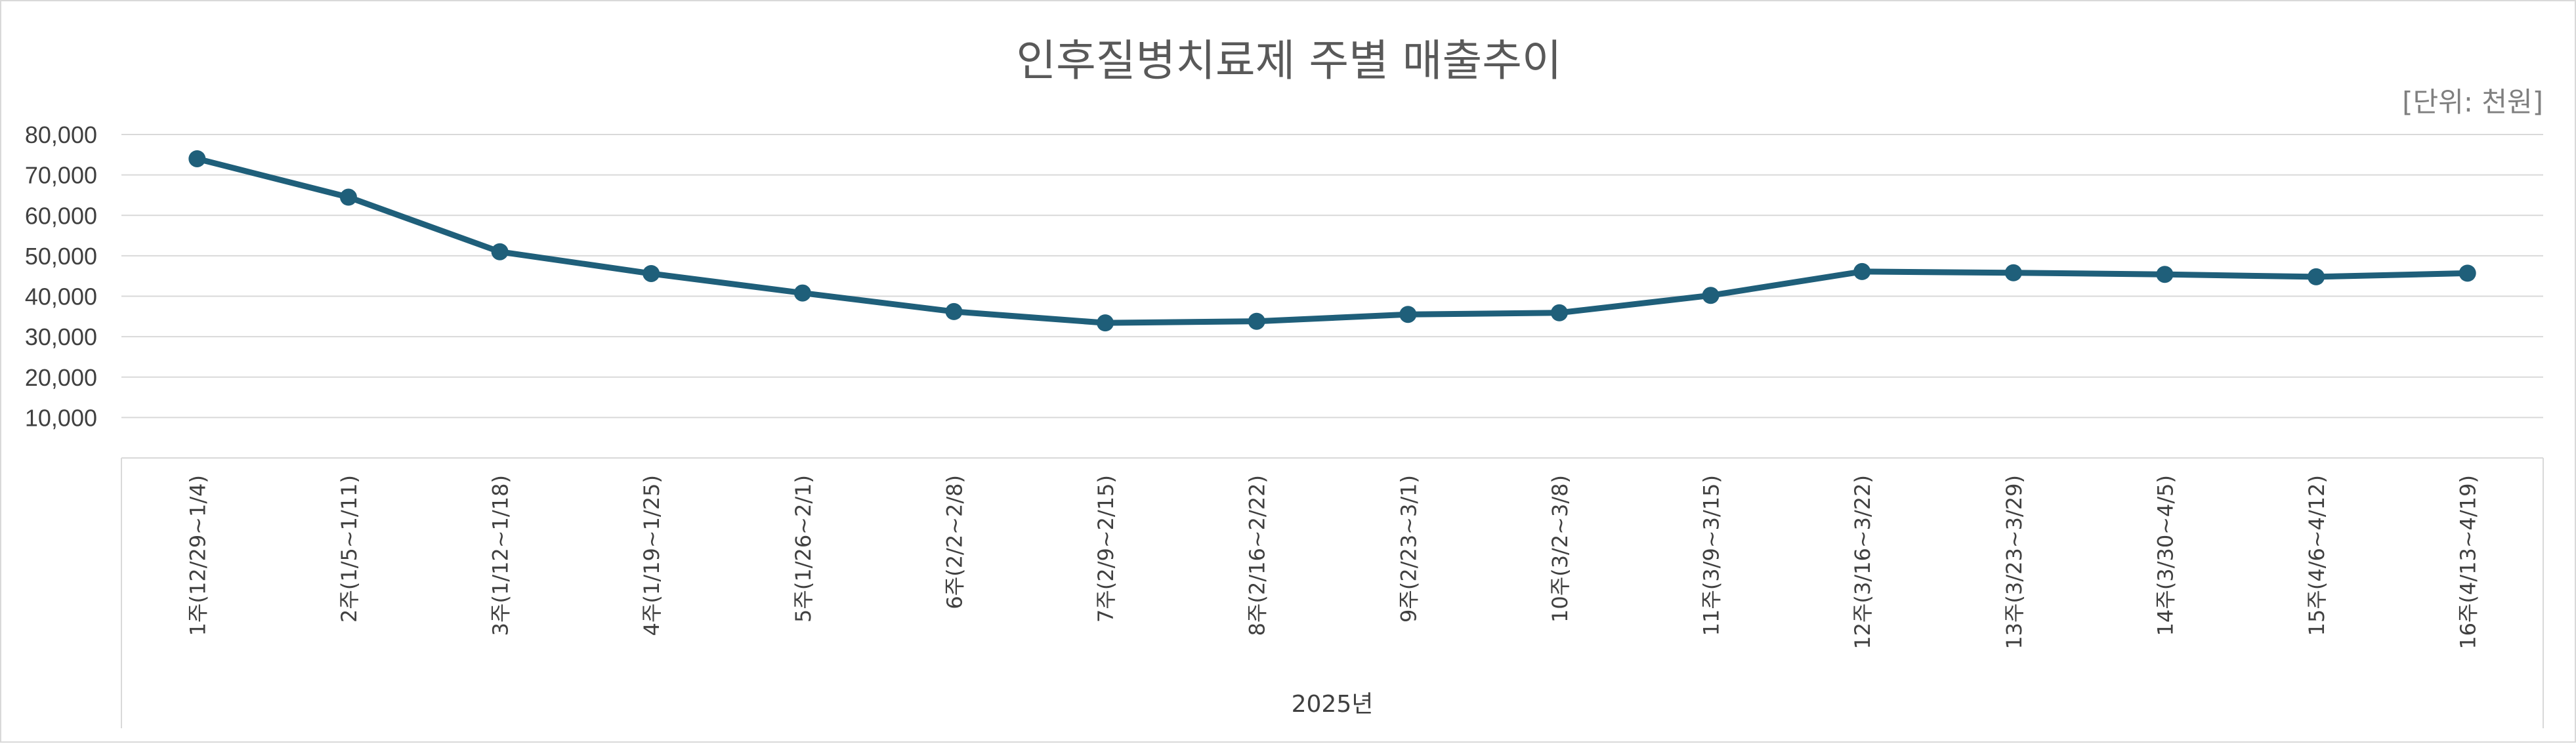 The height and width of the screenshot is (744, 2576). What do you see at coordinates (1560, 549) in the screenshot?
I see `x-tick-label: 10주(3/2~3/8)` at bounding box center [1560, 549].